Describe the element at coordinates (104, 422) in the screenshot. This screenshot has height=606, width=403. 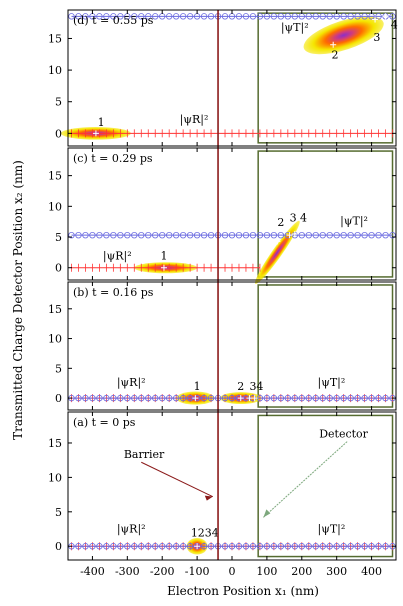
I see `panel-title: (a) t = 0 ps` at that location.